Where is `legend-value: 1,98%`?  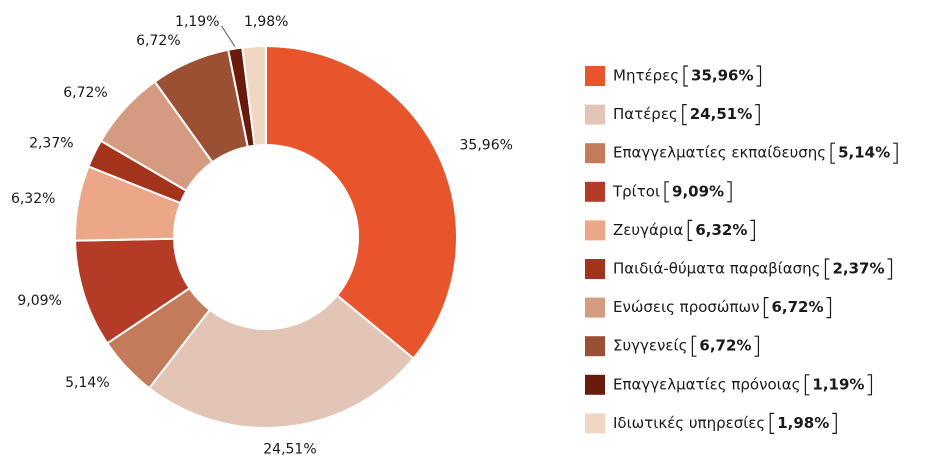 legend-value: 1,98% is located at coordinates (803, 423).